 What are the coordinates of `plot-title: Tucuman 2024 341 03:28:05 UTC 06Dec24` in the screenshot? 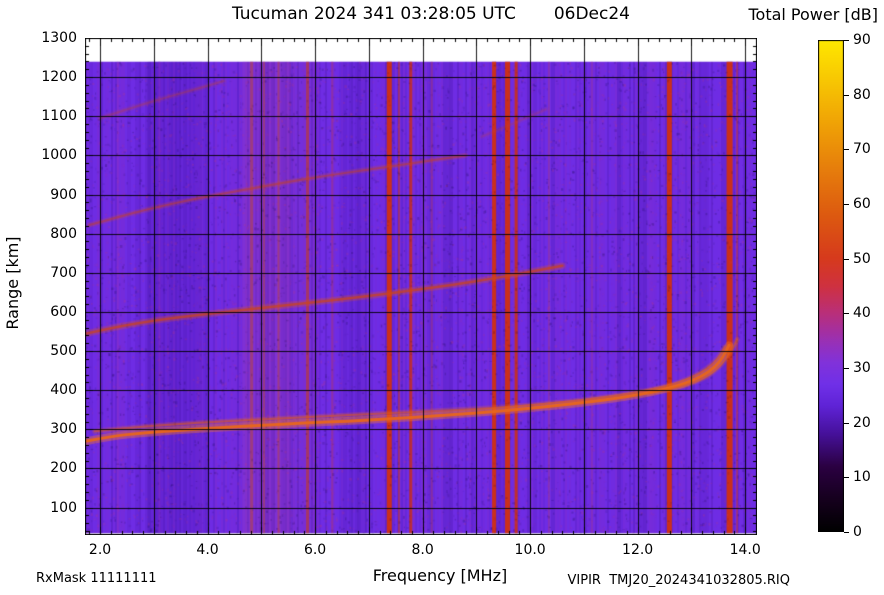 It's located at (431, 14).